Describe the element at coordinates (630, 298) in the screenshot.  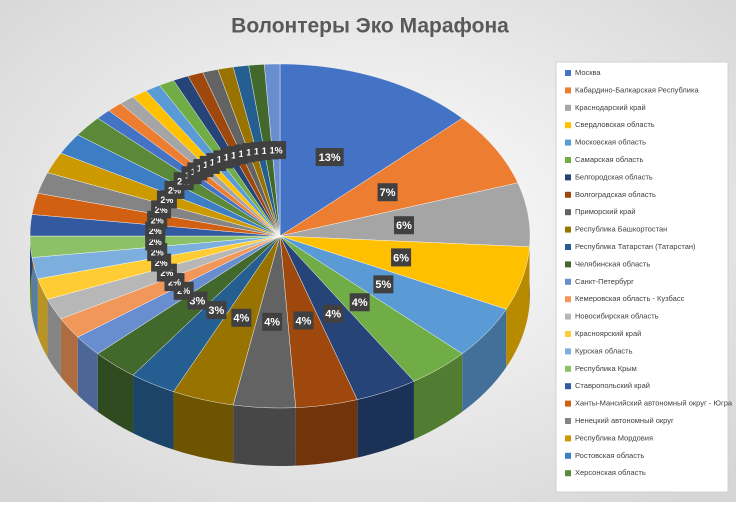
I see `legend-label: Кемеровская область - Кузбасс` at that location.